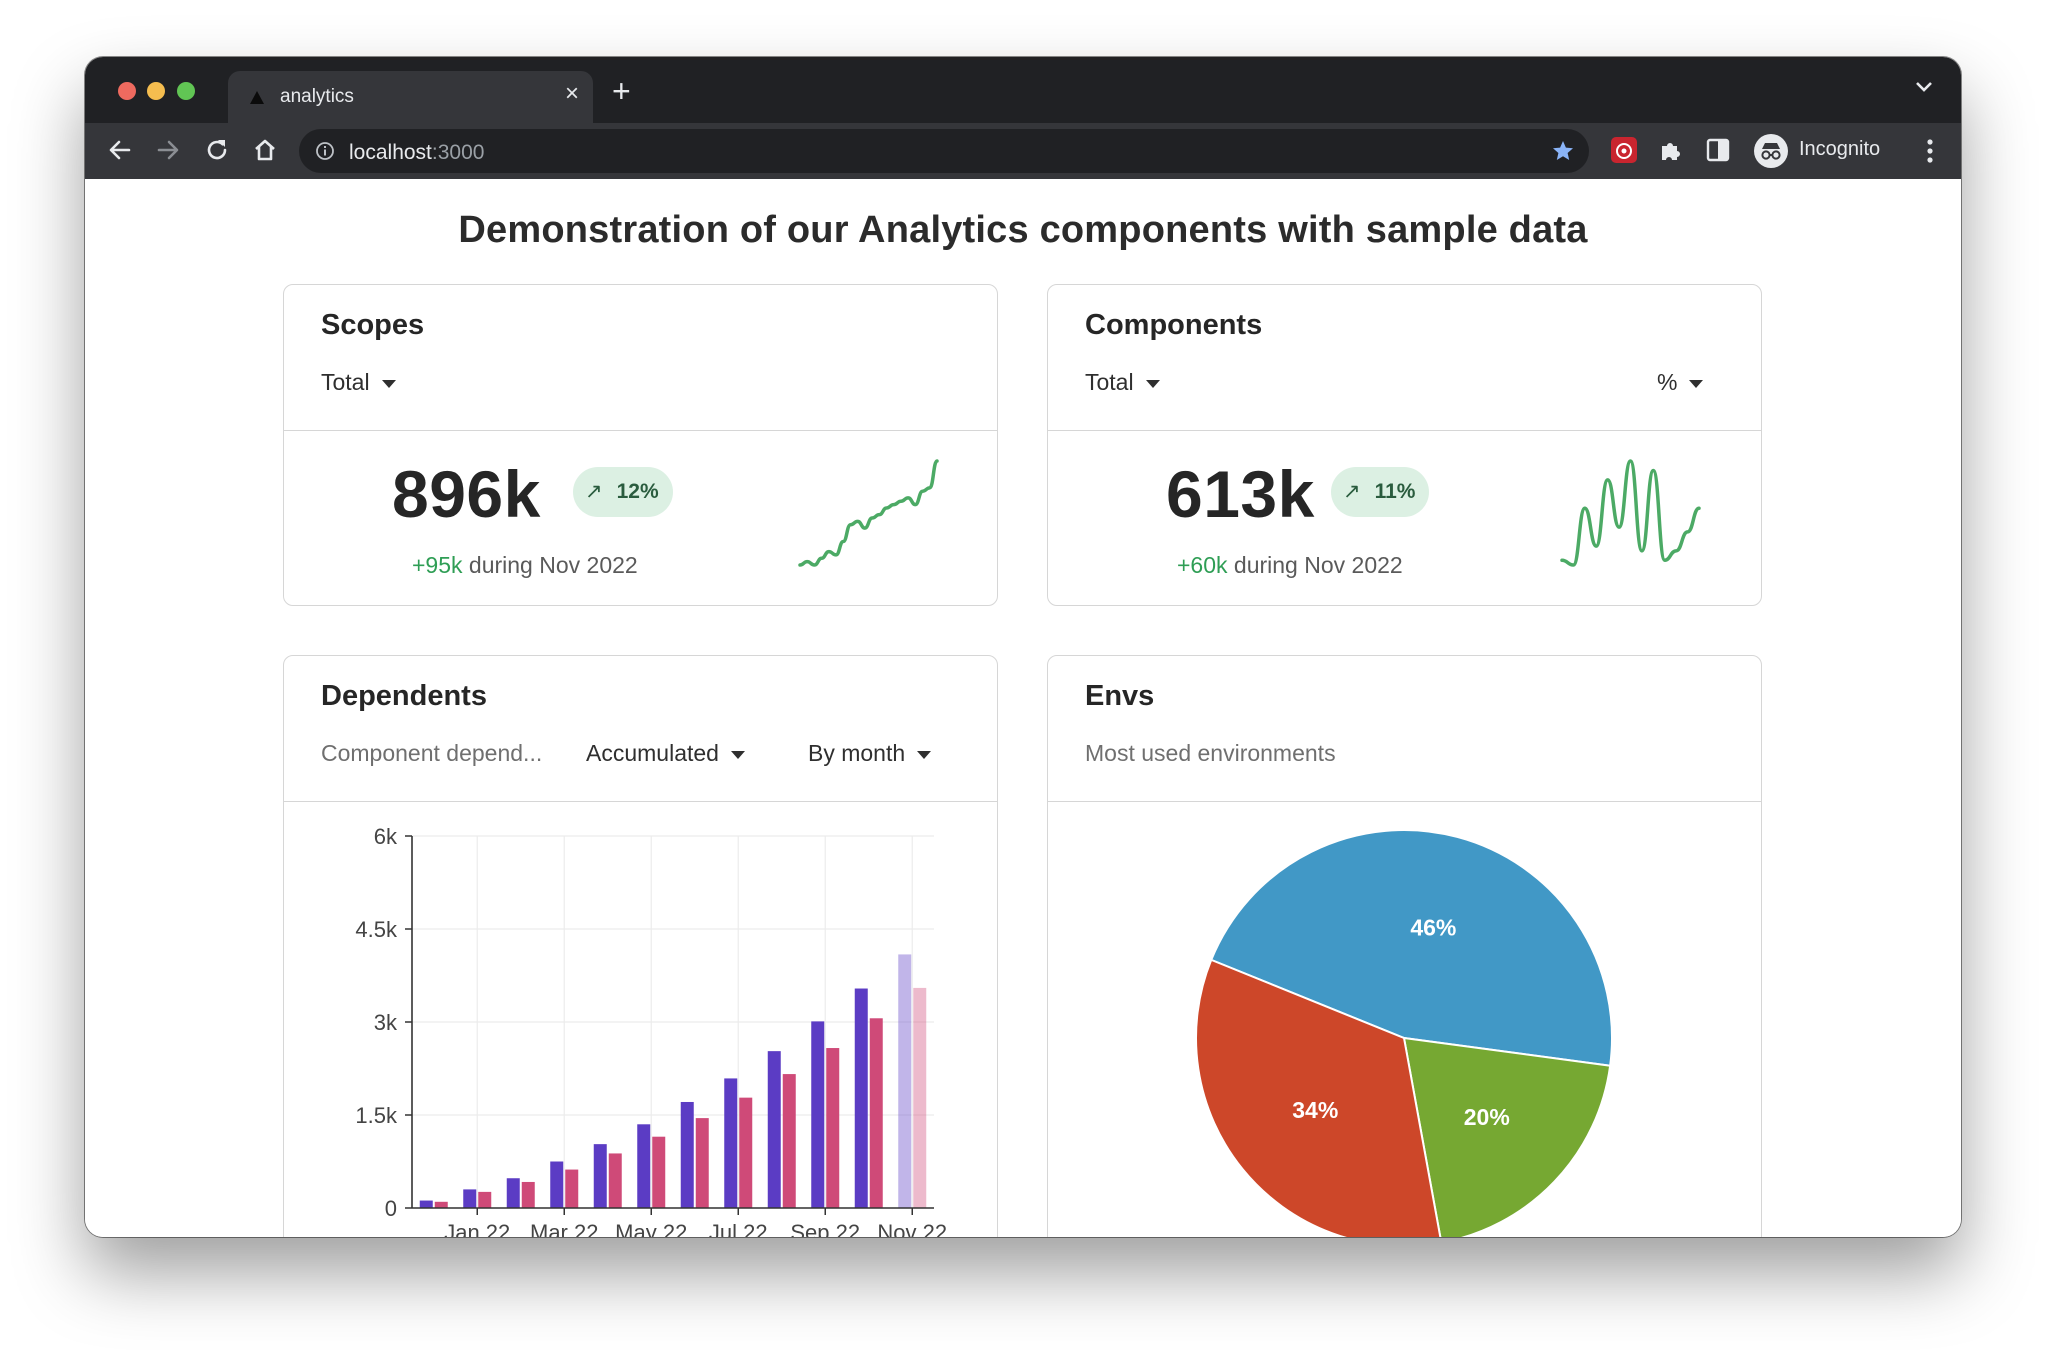  I want to click on profile-label: Incognito, so click(1840, 149).